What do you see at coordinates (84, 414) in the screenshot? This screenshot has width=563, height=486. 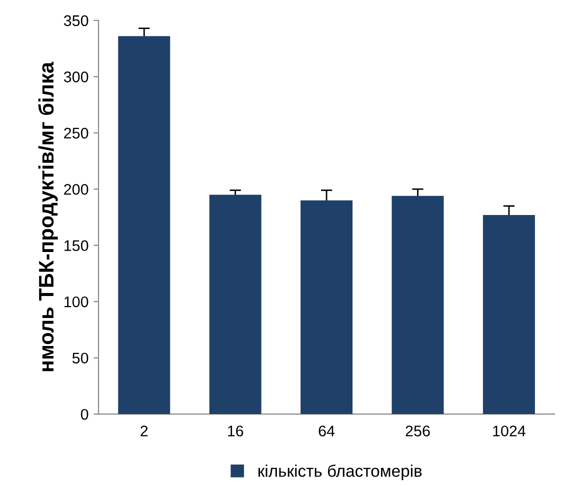 I see `y-tick-label: 0` at bounding box center [84, 414].